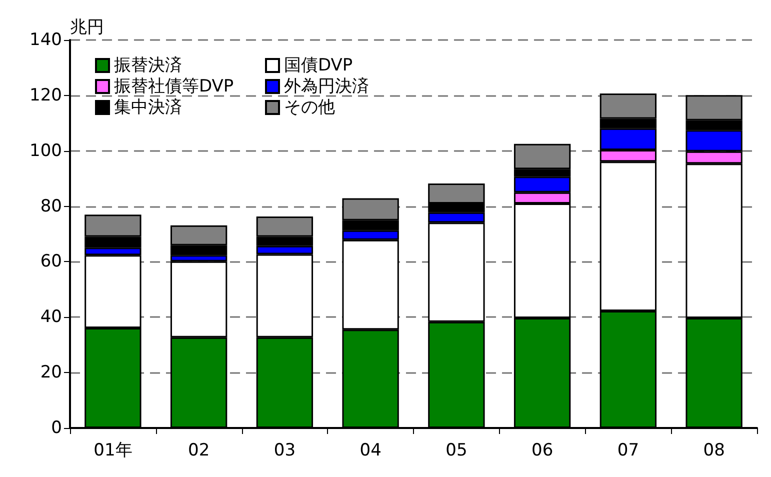 Image resolution: width=771 pixels, height=477 pixels. Describe the element at coordinates (46, 40) in the screenshot. I see `y-tick-label: 140` at that location.